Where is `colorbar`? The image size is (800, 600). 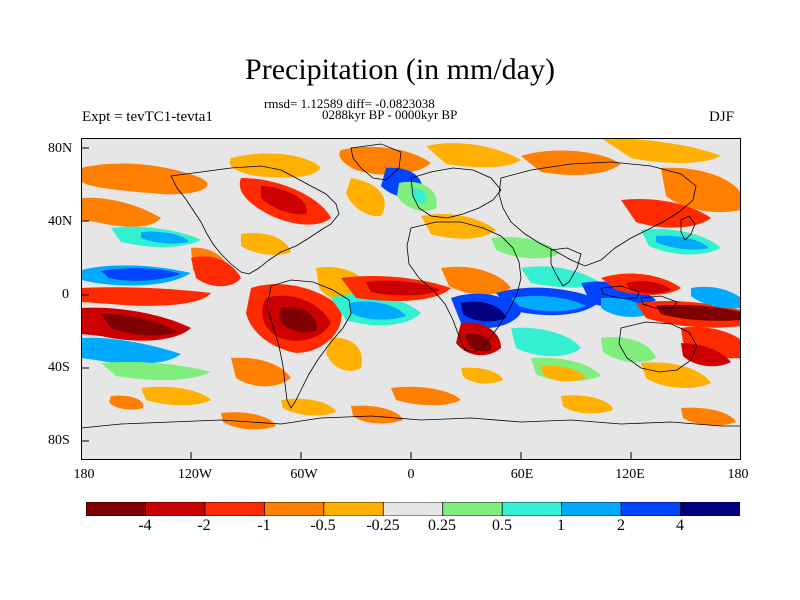
colorbar is located at coordinates (413, 509).